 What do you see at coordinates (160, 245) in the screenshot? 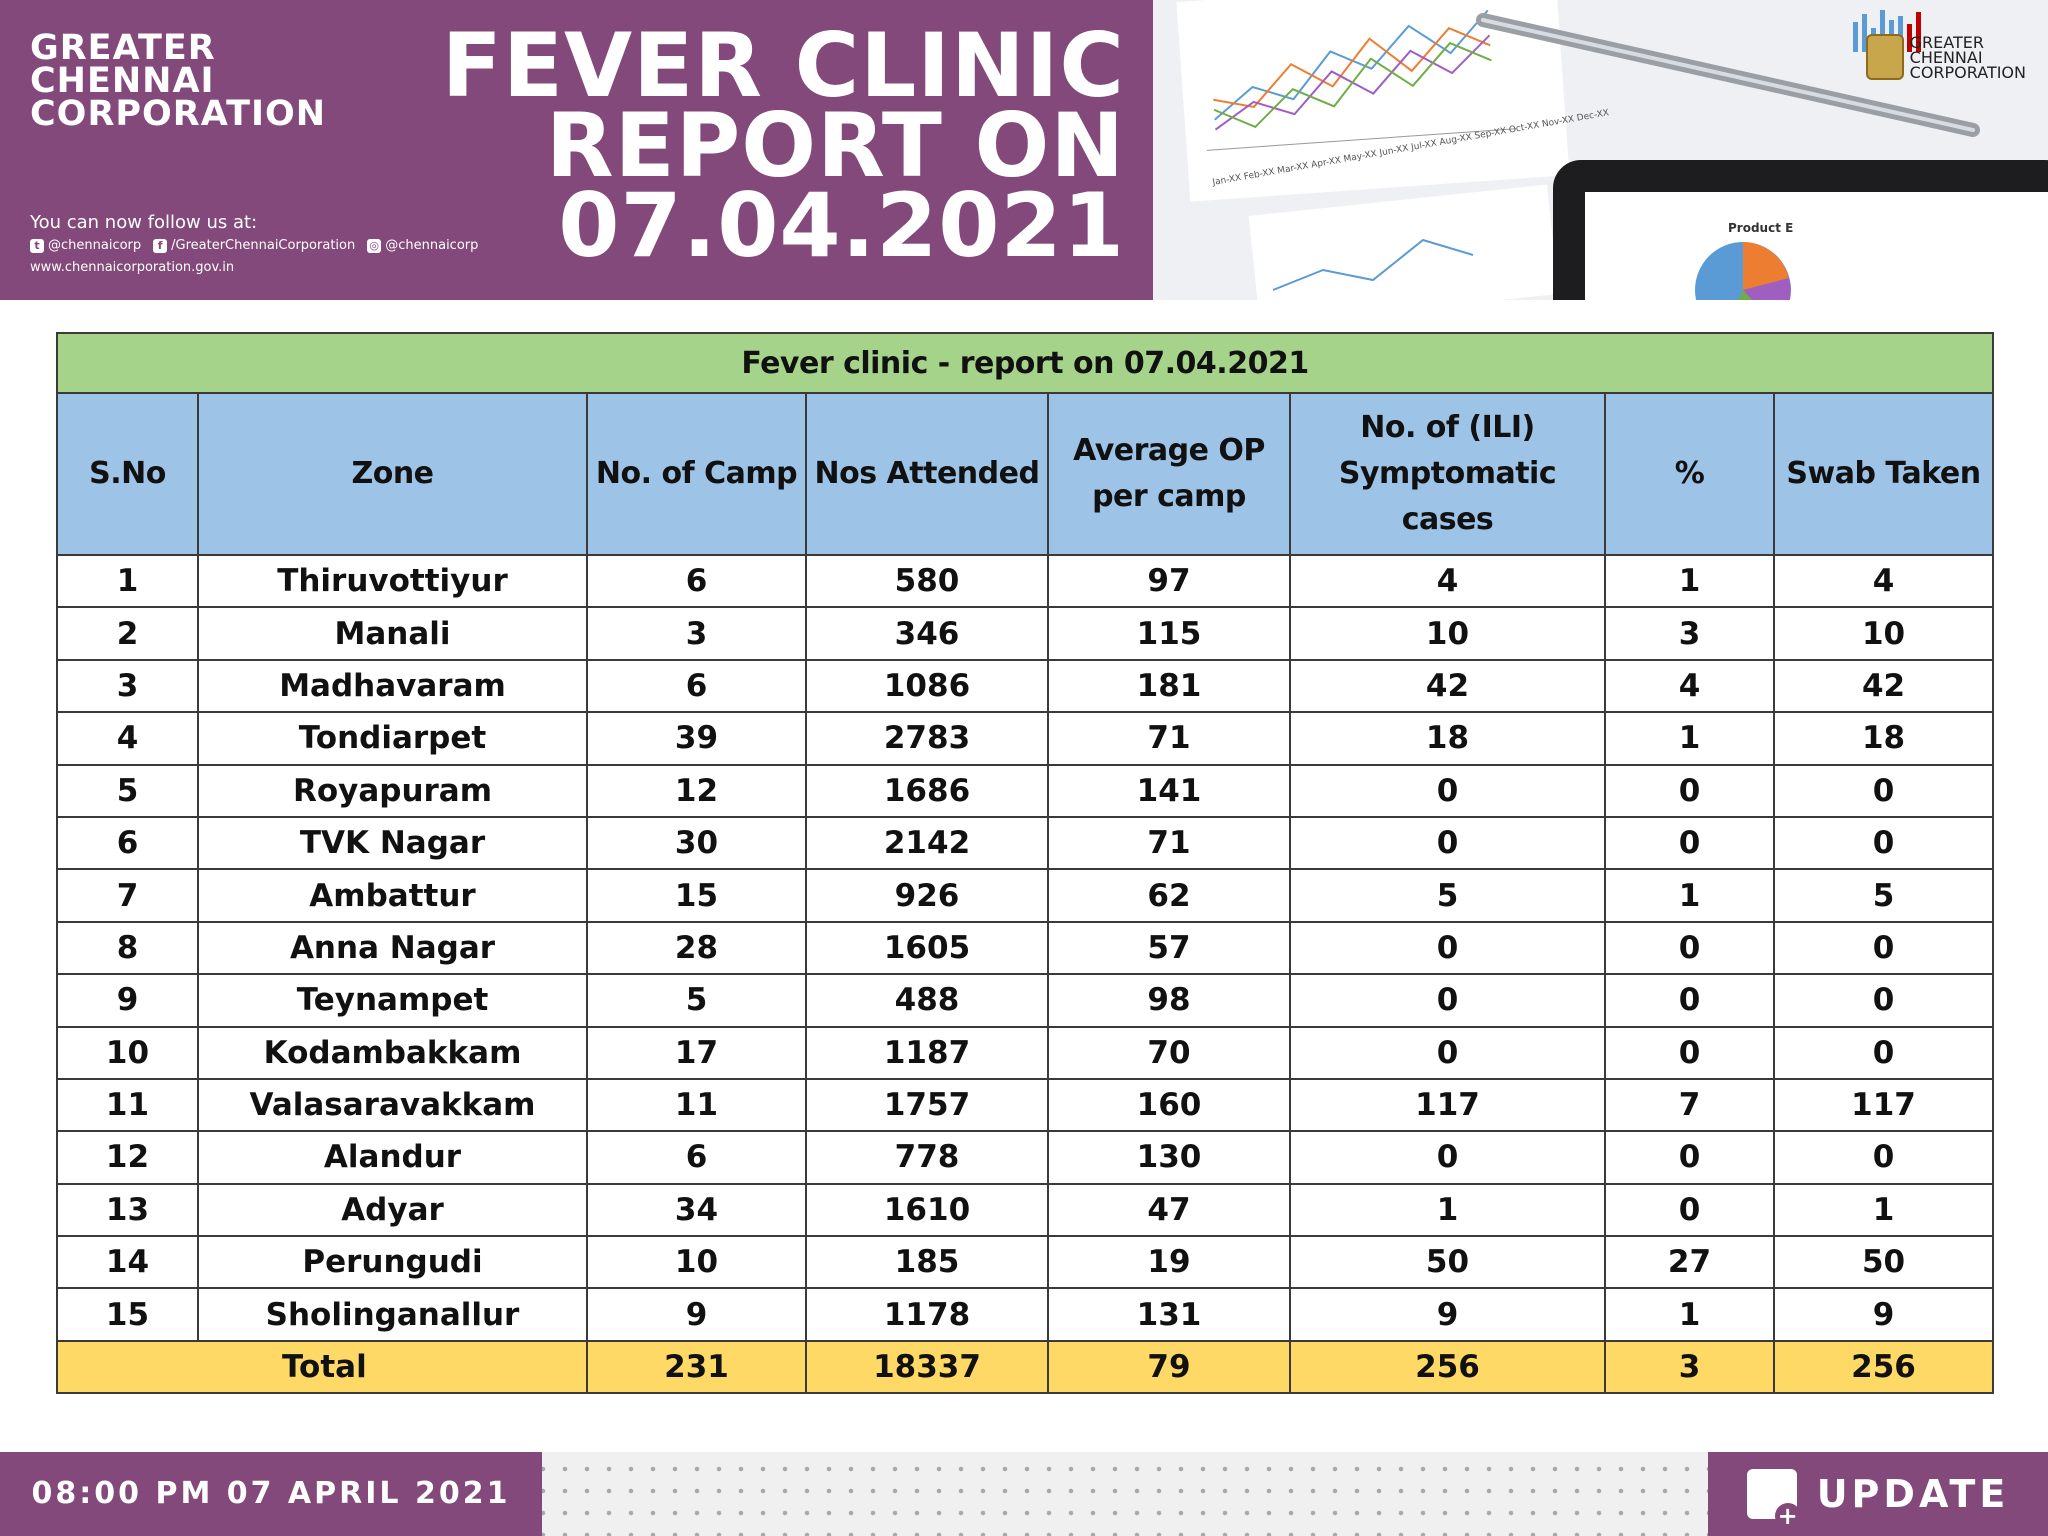
I see `facebook-icon: f` at bounding box center [160, 245].